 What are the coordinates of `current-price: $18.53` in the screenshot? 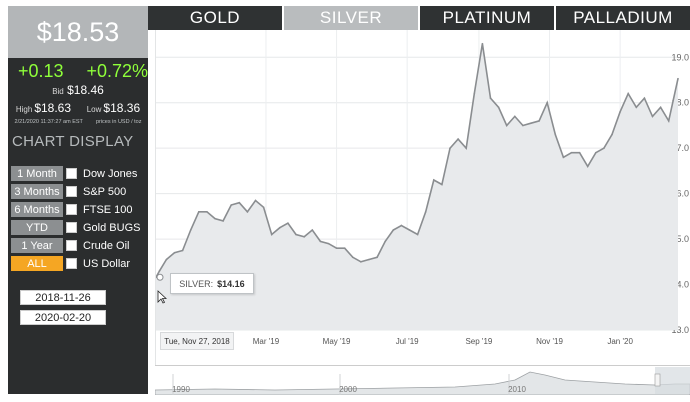 It's located at (78, 32).